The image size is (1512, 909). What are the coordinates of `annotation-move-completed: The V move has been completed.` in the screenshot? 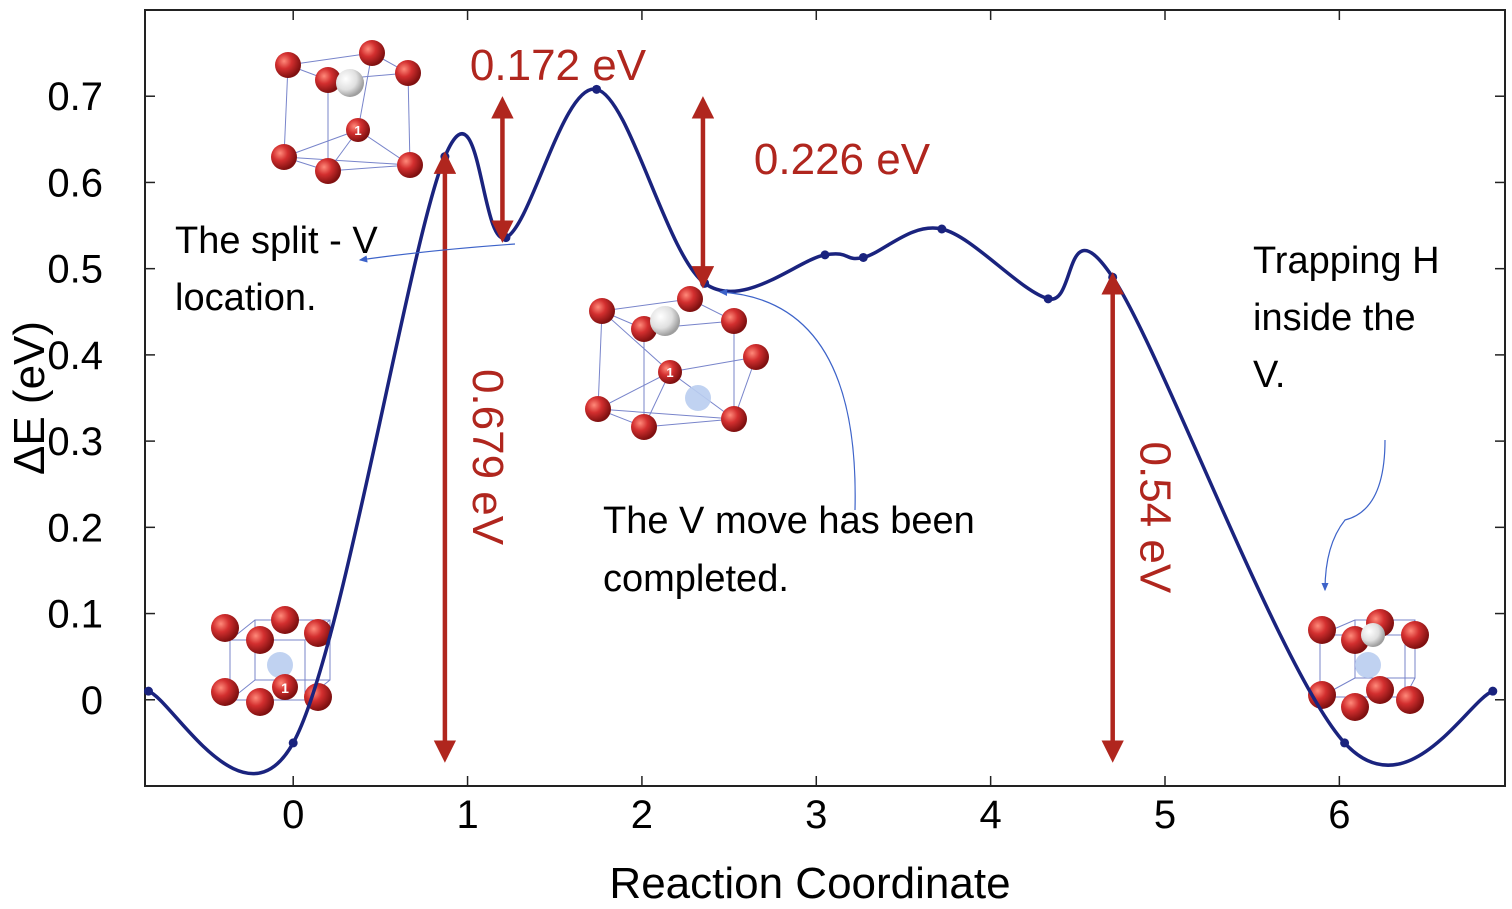 It's located at (789, 550).